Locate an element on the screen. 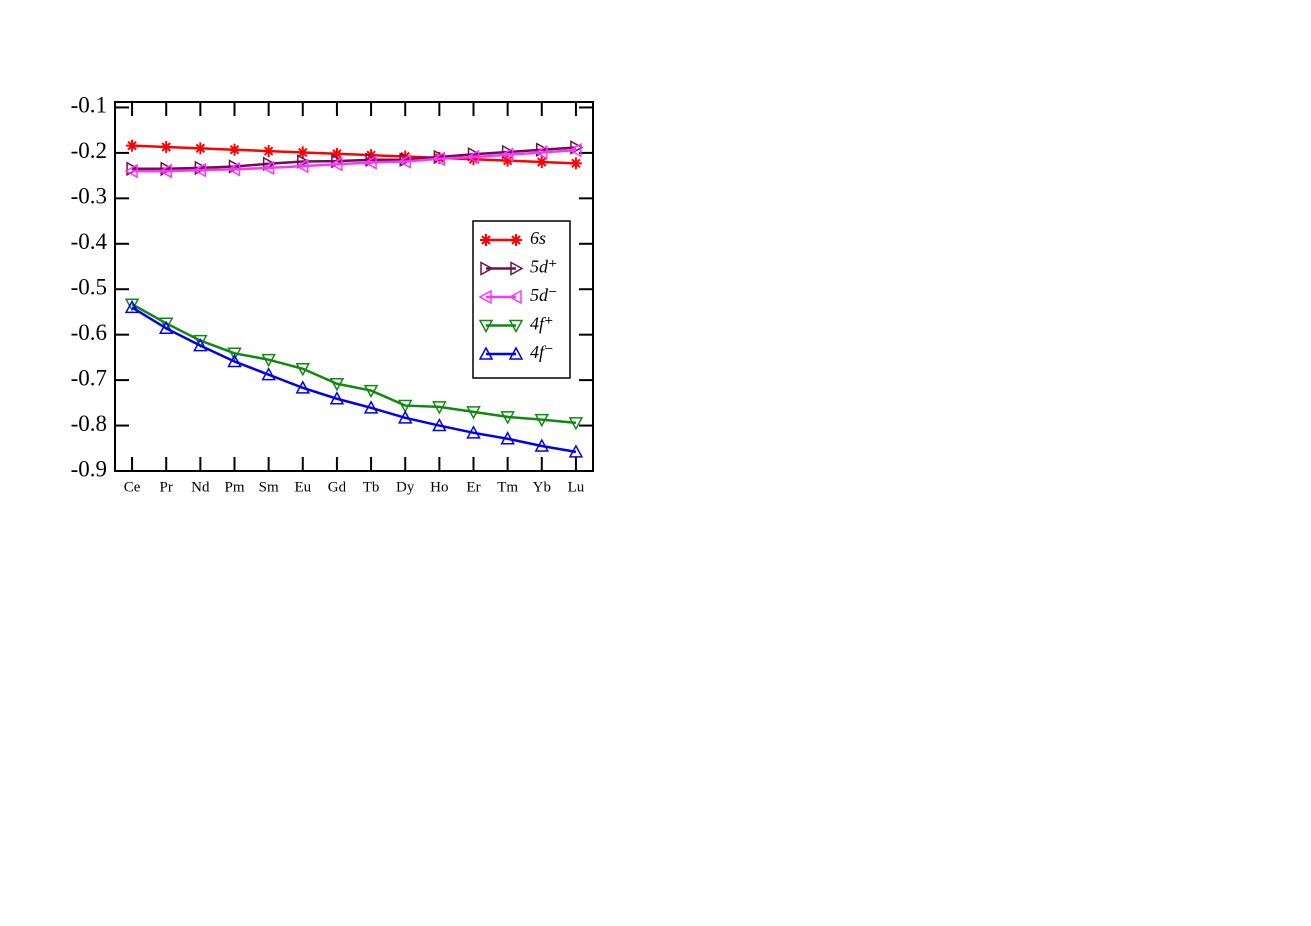  y-tick-label: -0.2 is located at coordinates (89, 150).